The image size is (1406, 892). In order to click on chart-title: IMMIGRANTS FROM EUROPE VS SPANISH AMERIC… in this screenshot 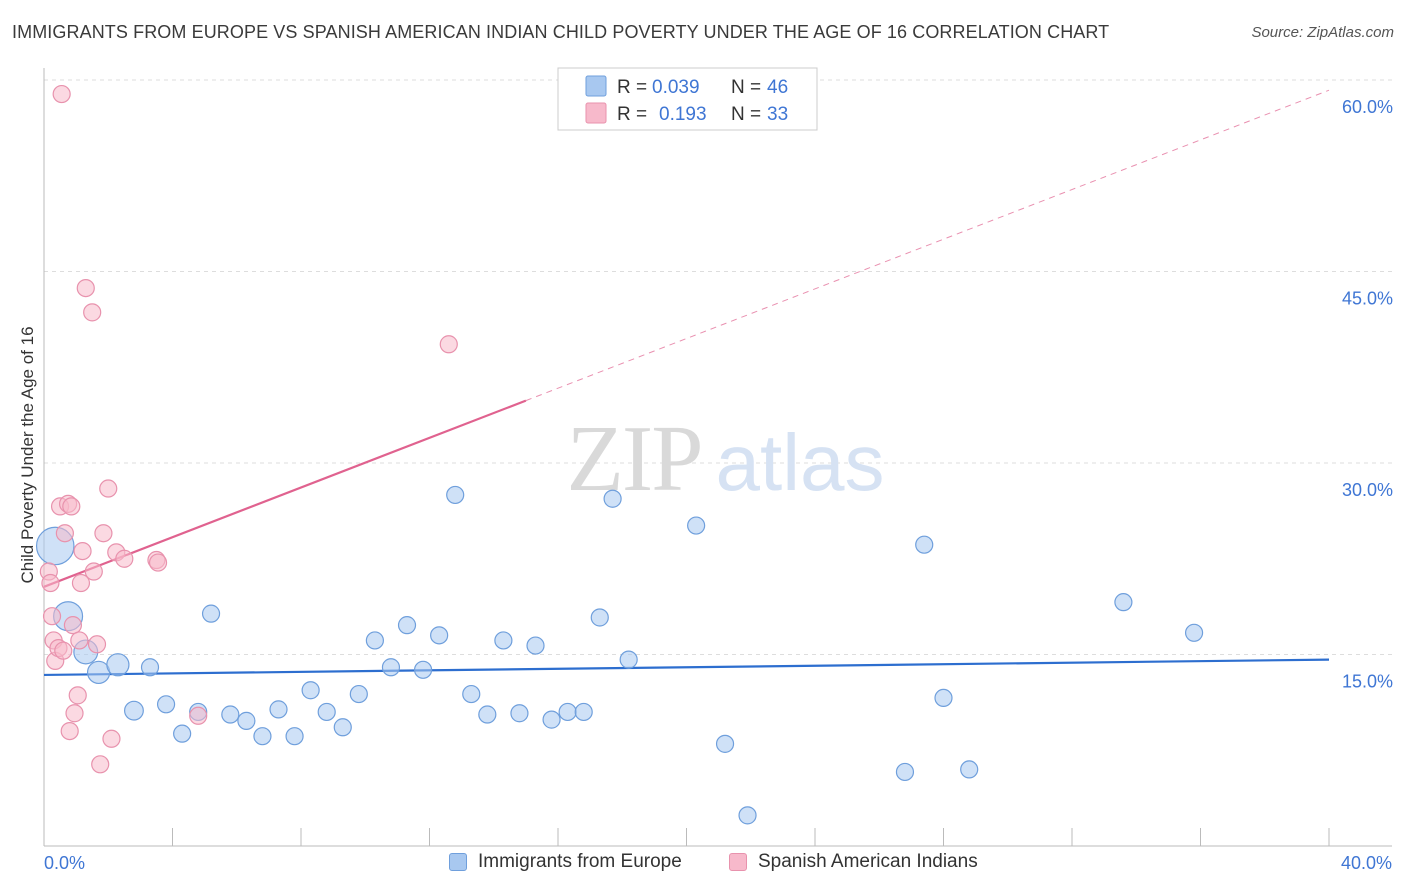, I will do `click(561, 32)`.